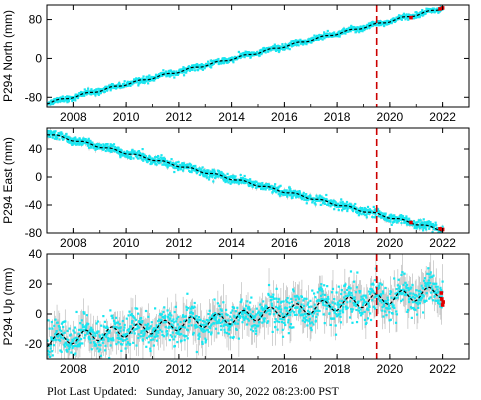  I want to click on y-tick-label: 80, so click(36, 20).